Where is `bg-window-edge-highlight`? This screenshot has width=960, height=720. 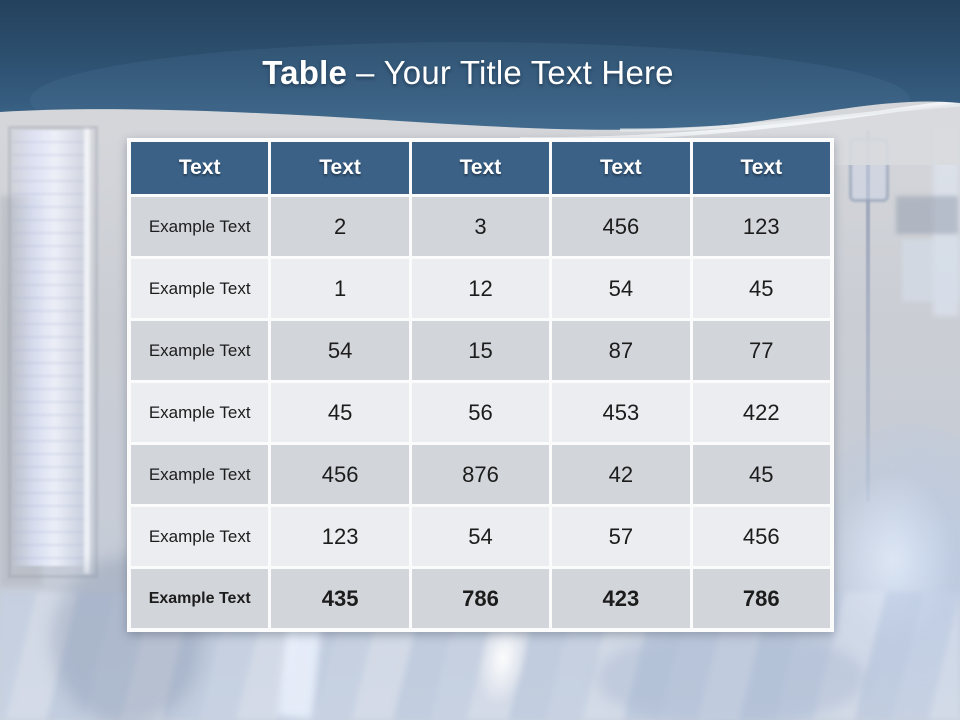 bg-window-edge-highlight is located at coordinates (87, 351).